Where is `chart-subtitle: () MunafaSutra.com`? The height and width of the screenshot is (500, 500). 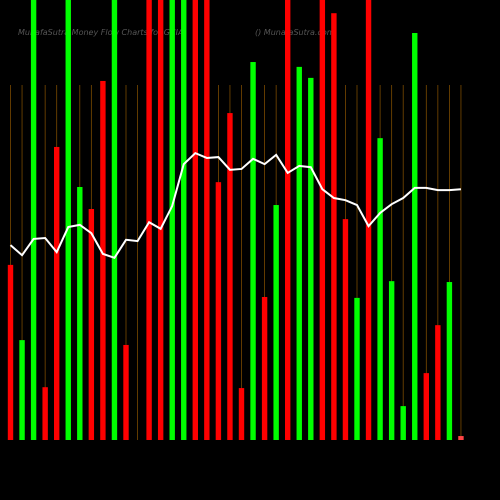 chart-subtitle: () MunafaSutra.com is located at coordinates (295, 32).